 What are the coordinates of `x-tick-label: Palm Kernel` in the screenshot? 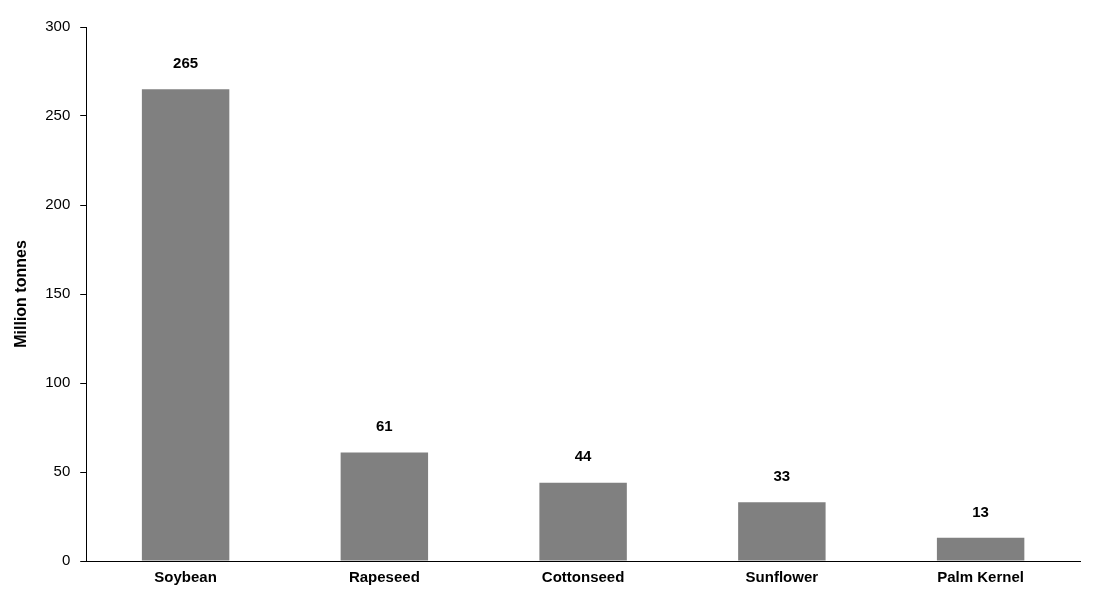 It's located at (980, 577).